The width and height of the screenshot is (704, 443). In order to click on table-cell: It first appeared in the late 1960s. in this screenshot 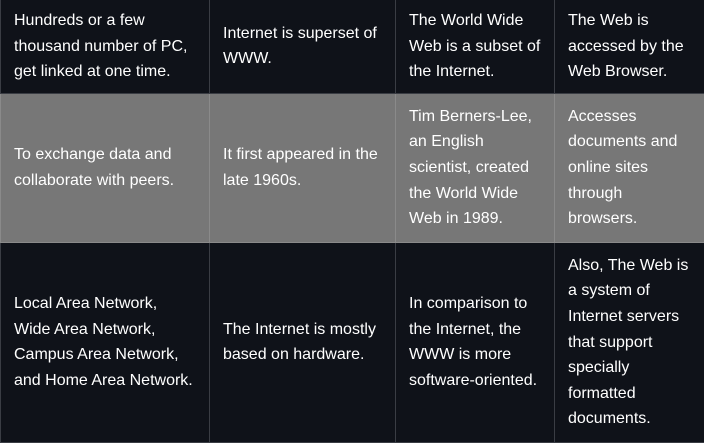, I will do `click(303, 167)`.